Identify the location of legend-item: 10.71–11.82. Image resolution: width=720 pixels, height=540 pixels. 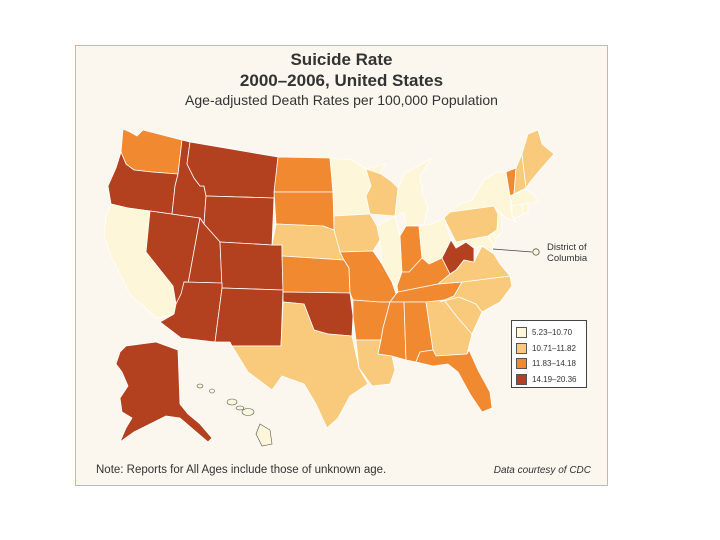
(549, 349).